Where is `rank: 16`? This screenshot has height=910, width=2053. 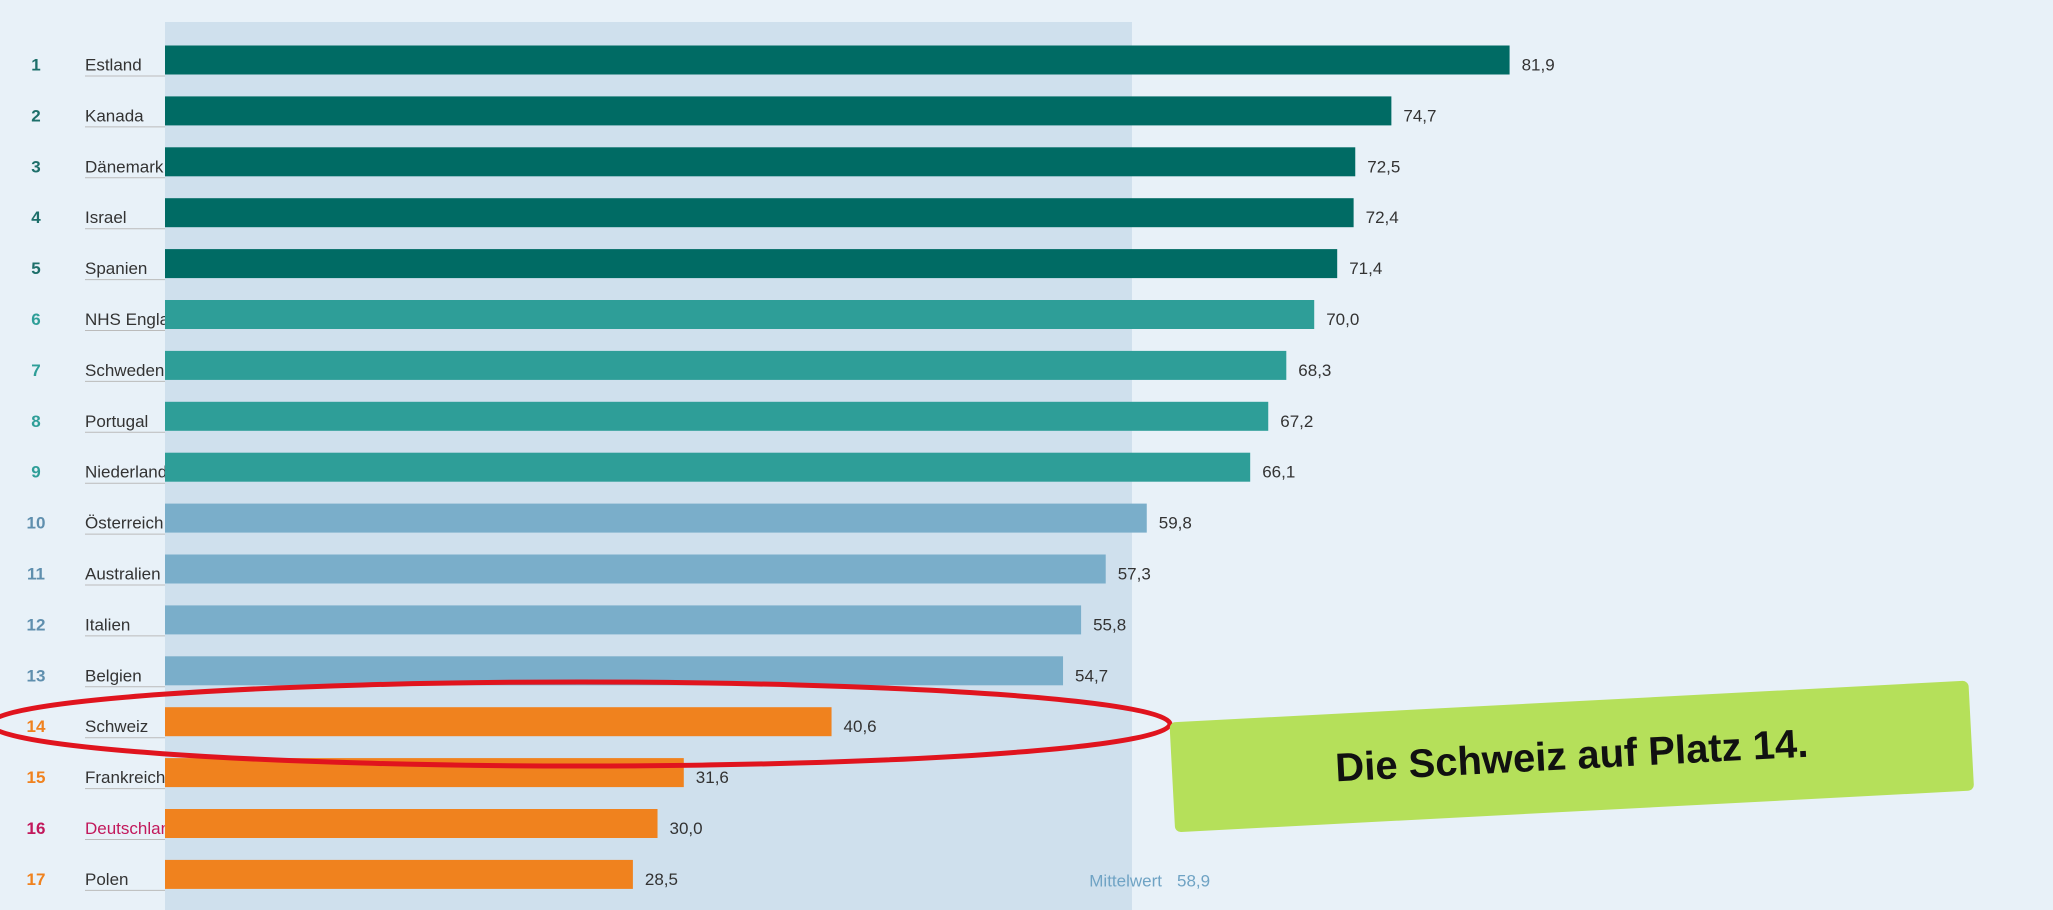 rank: 16 is located at coordinates (36, 828).